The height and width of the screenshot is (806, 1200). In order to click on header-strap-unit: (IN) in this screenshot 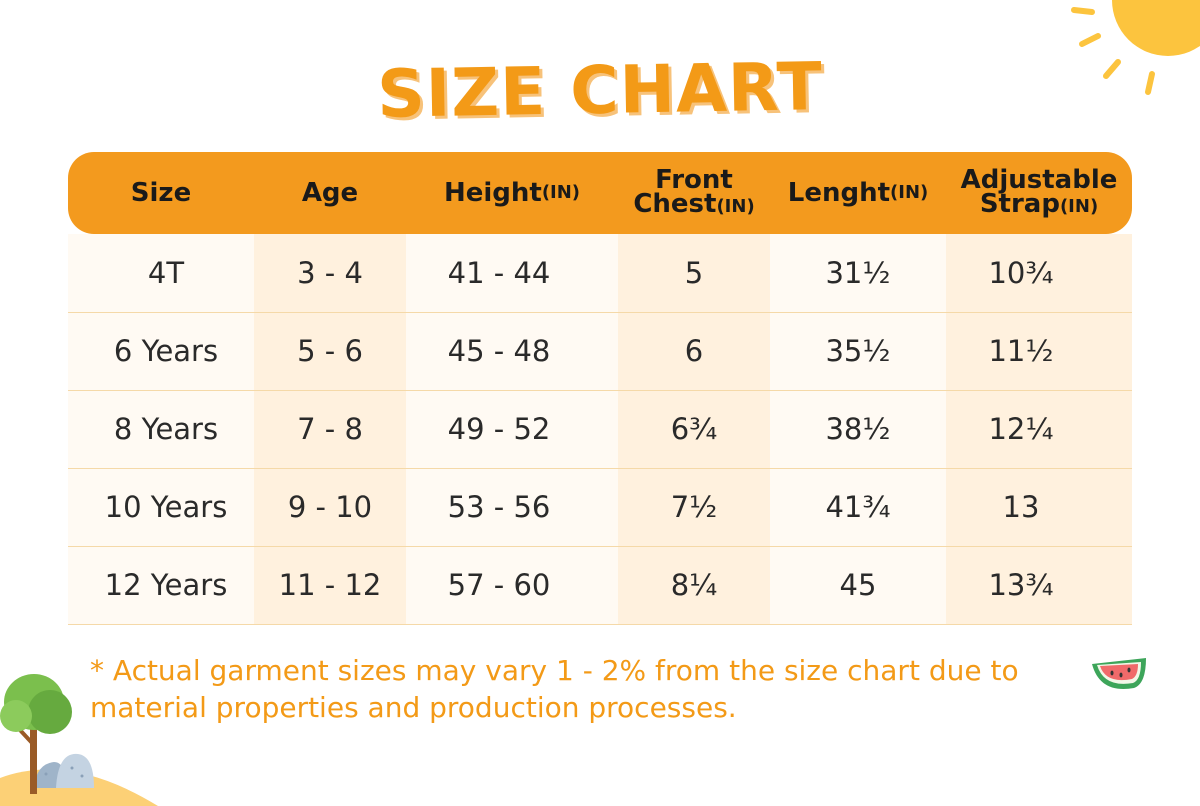, I will do `click(1079, 206)`.